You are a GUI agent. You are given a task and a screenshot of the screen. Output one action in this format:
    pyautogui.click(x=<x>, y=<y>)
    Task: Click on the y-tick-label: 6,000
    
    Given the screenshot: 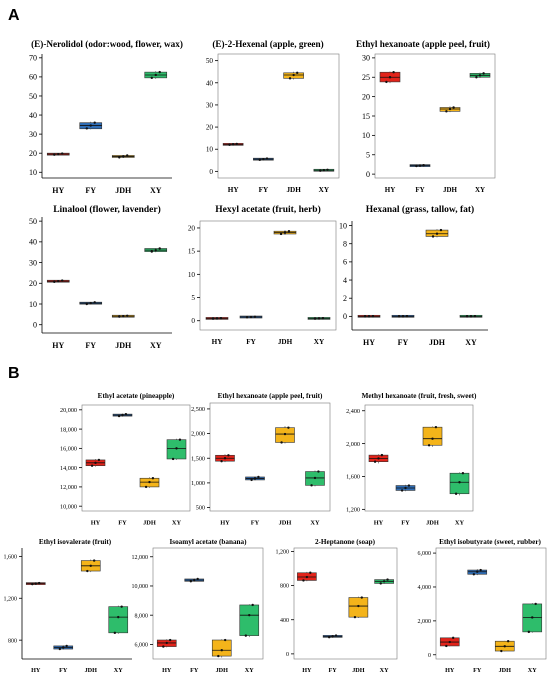 What is the action you would take?
    pyautogui.click(x=425, y=554)
    